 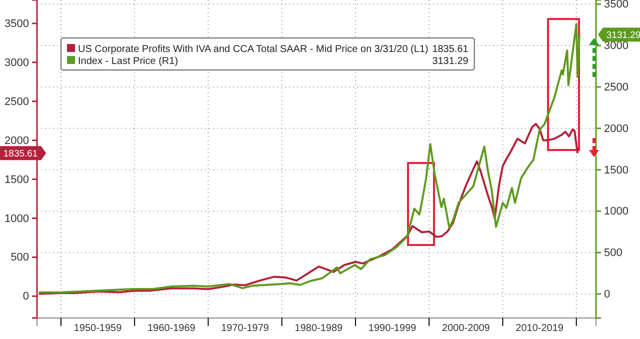 I want to click on annotation: 3131.29, so click(x=450, y=61).